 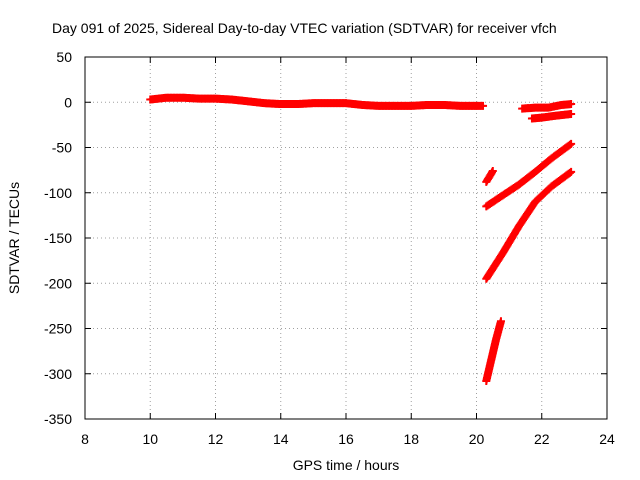 I want to click on x-tick-label: 10, so click(x=150, y=439).